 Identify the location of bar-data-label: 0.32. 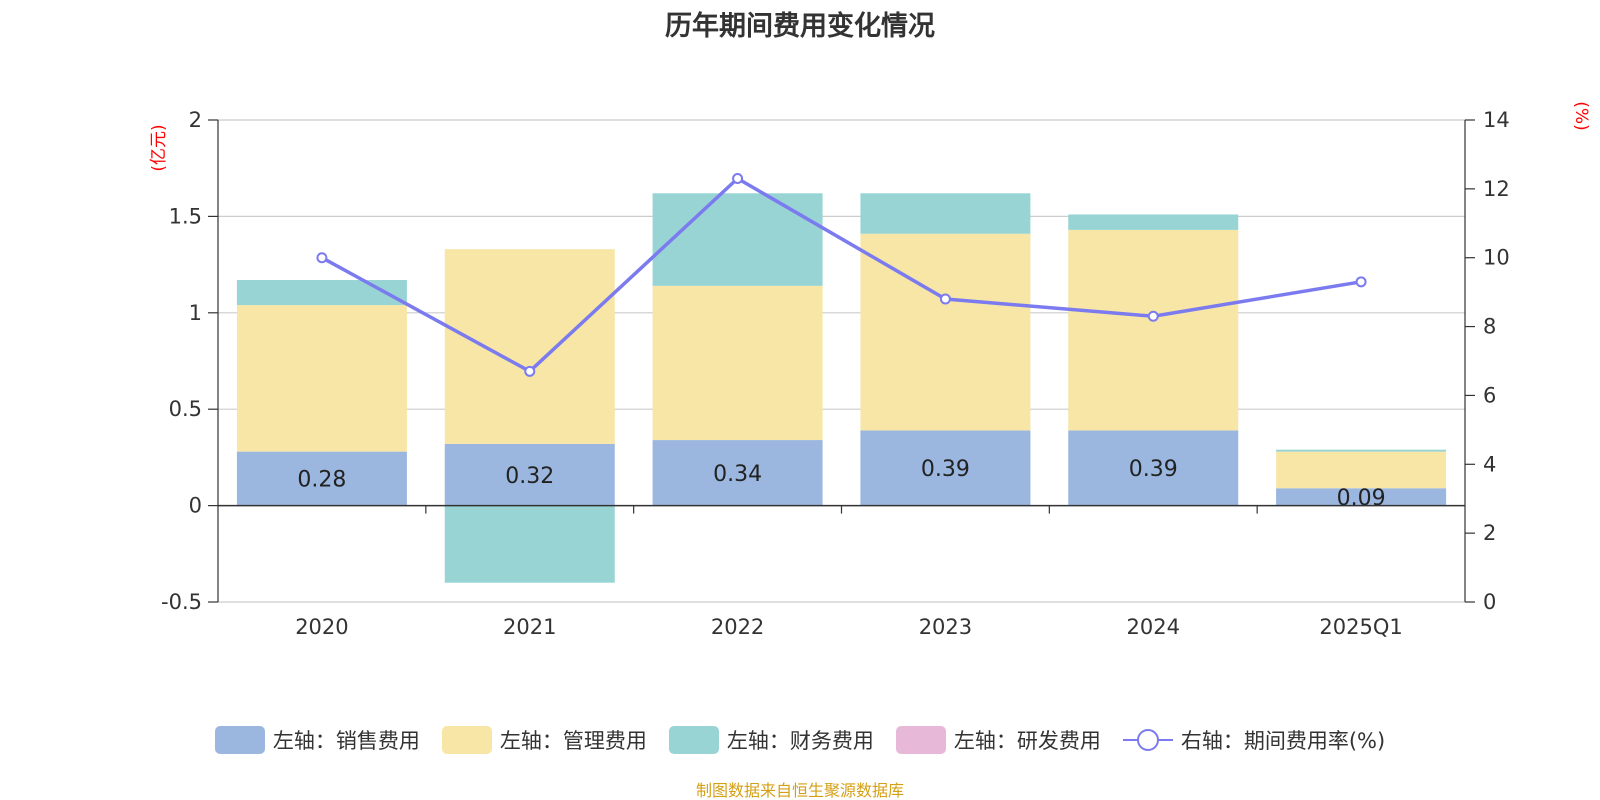
(529, 476).